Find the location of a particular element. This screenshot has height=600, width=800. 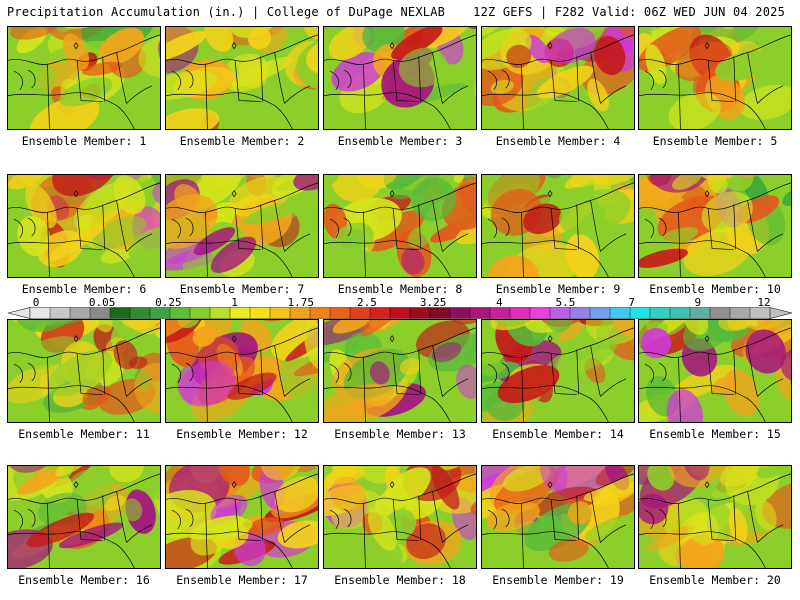

ensemble-member-label: Ensemble Member: 19 is located at coordinates (558, 580).